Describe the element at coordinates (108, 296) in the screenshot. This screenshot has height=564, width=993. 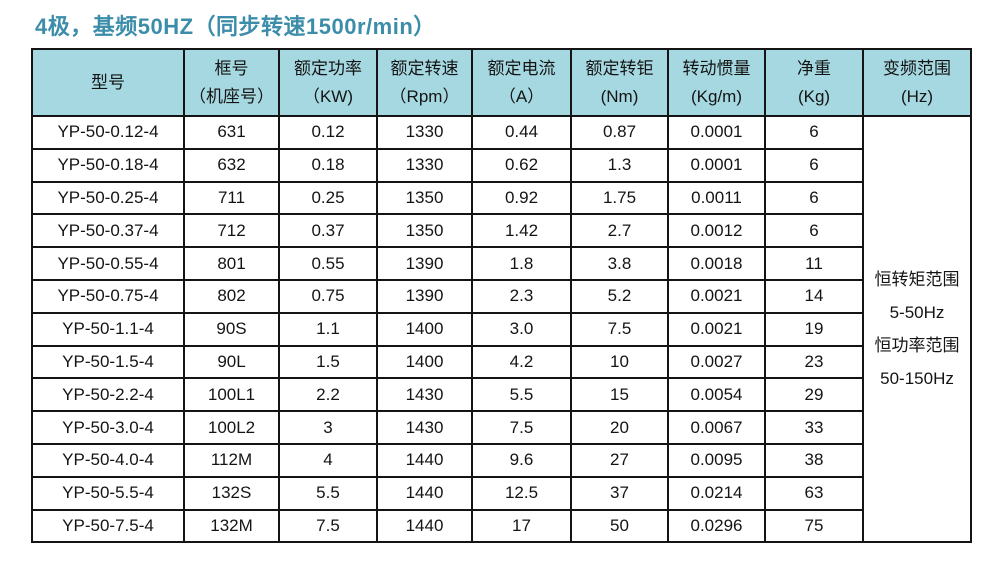
I see `cell-model: YP-50-0.75-4` at that location.